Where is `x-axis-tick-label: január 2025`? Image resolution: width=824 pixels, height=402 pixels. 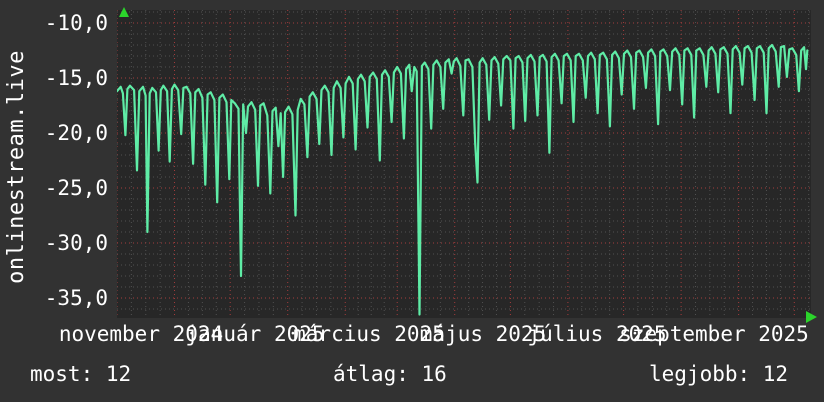
x-axis-tick-label: január 2025 is located at coordinates (255, 334).